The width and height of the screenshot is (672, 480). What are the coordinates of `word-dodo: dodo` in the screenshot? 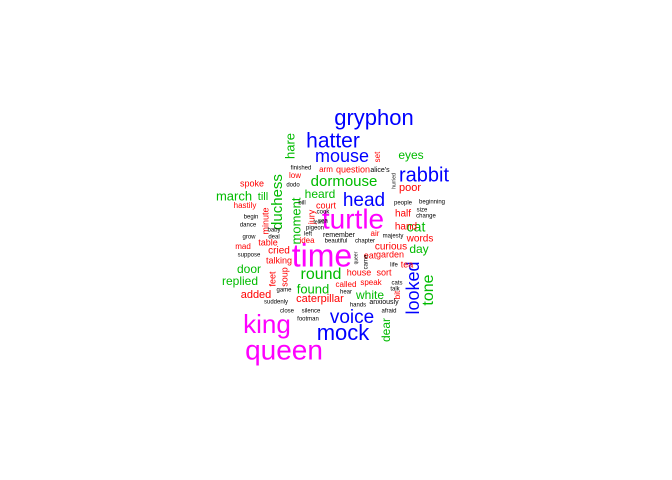 It's located at (293, 186).